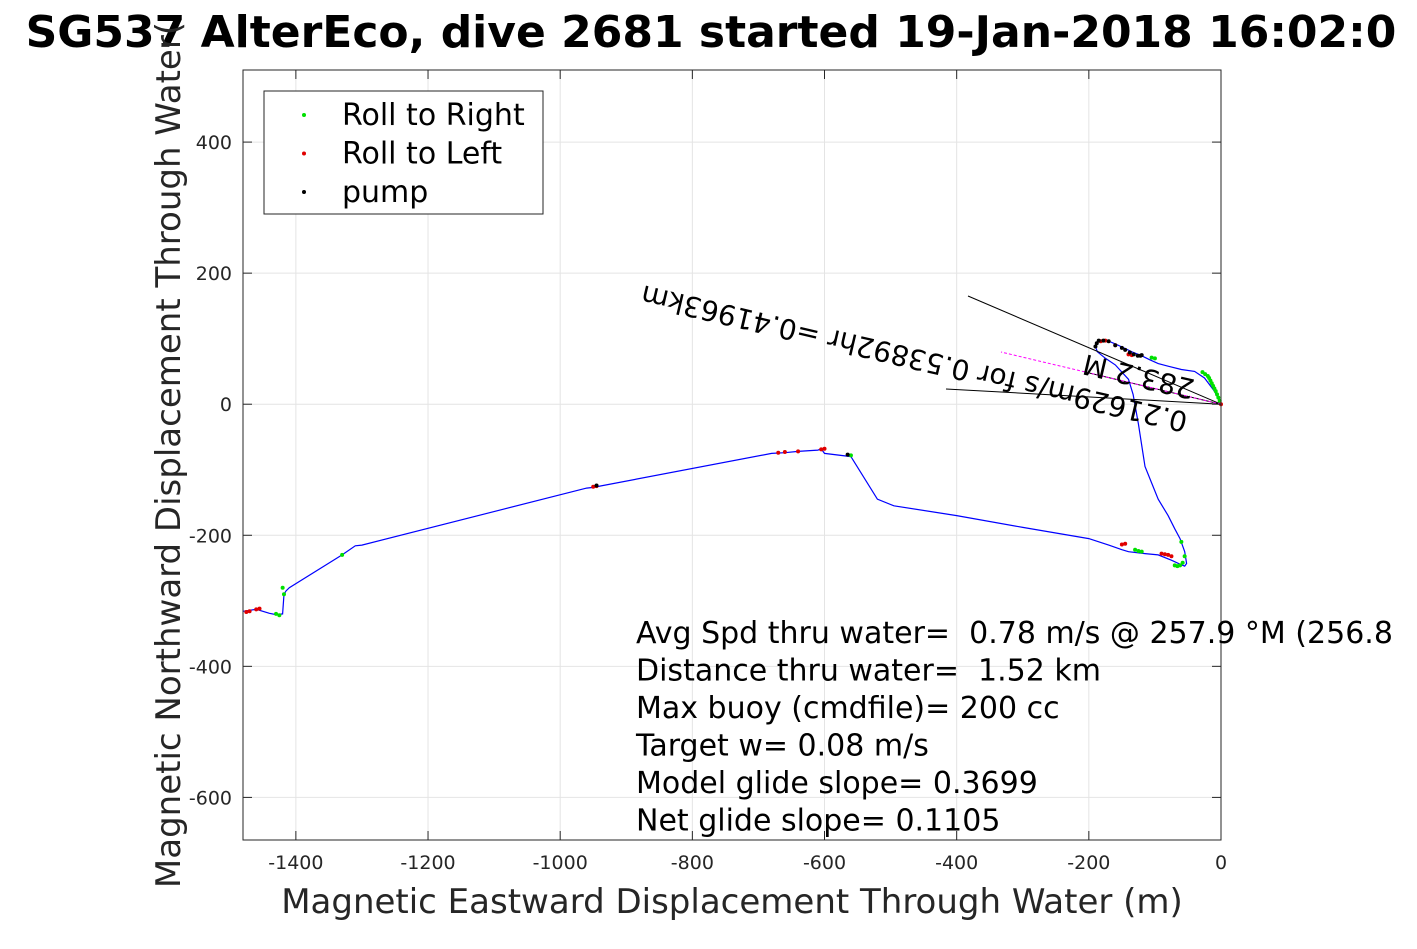  Describe the element at coordinates (210, 667) in the screenshot. I see `y-tick-label: -400` at that location.